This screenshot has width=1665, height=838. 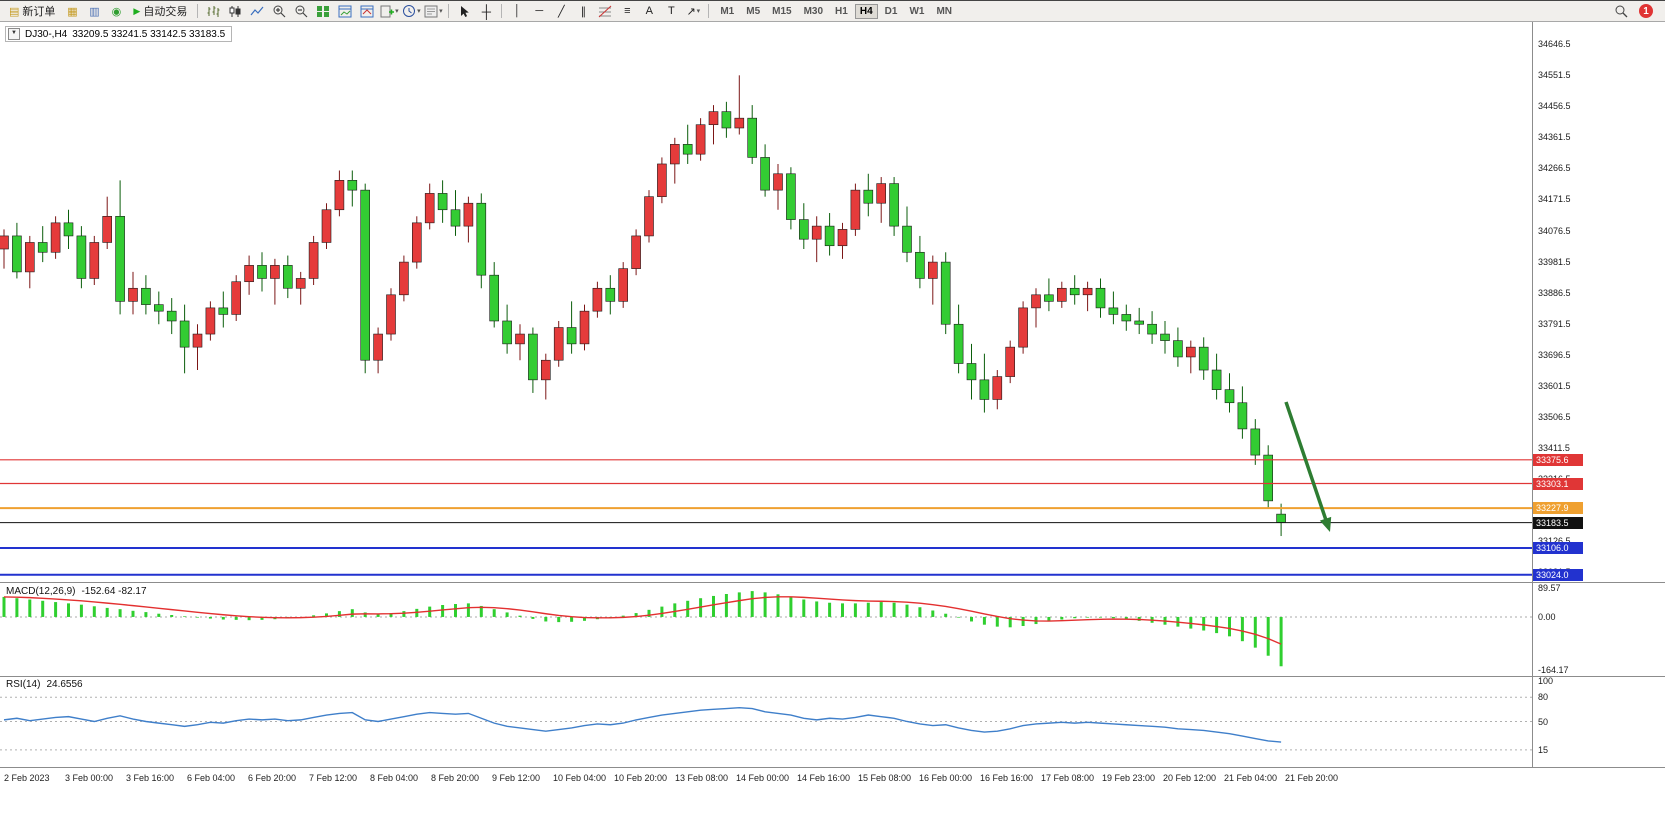 What do you see at coordinates (94, 11) in the screenshot?
I see `data-window-icon: ▥` at bounding box center [94, 11].